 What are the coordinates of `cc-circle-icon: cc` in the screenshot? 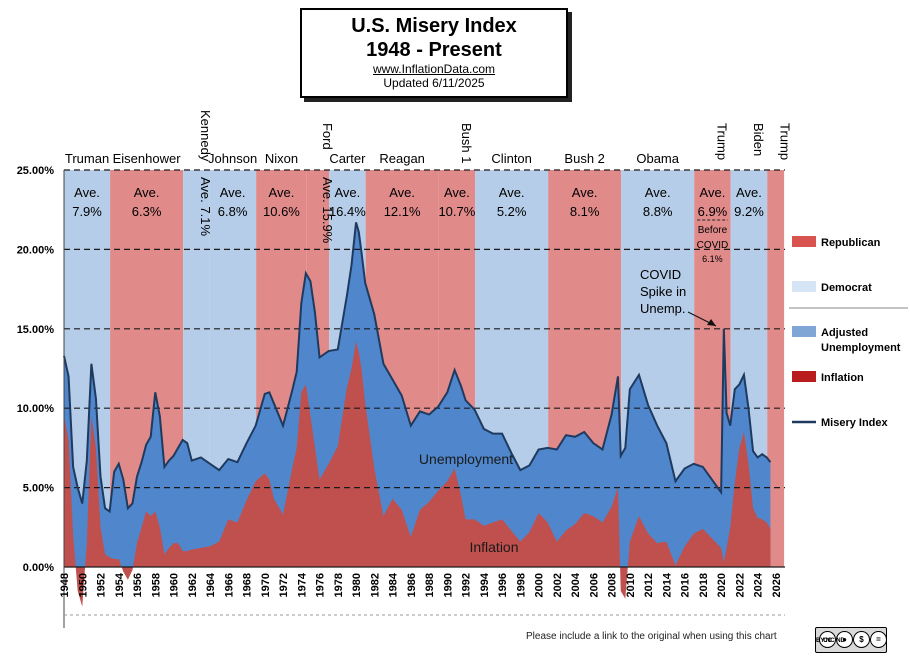 It's located at (827, 639).